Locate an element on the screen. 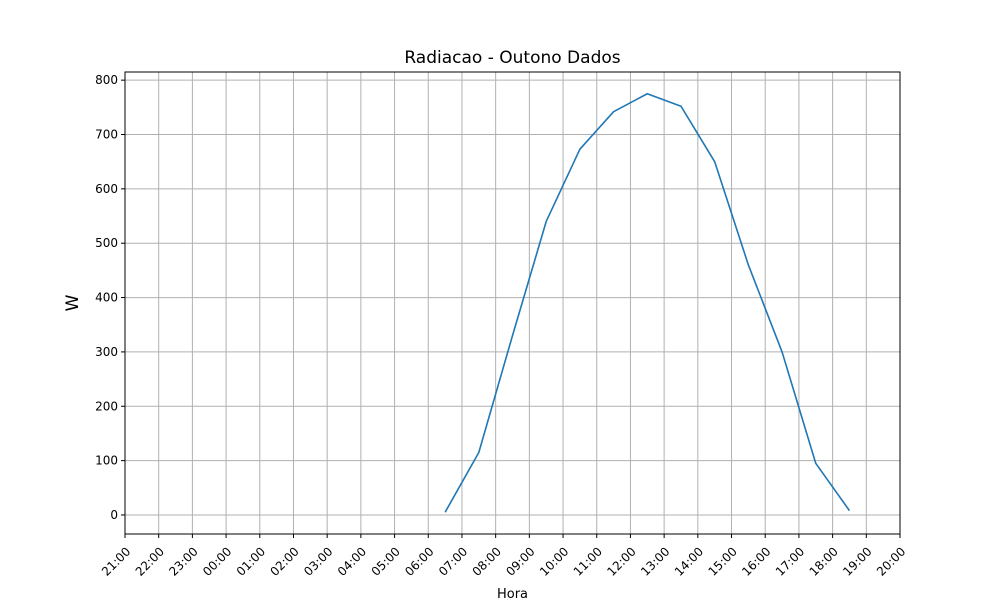 The height and width of the screenshot is (600, 1000). y-tick-label: 400 is located at coordinates (106, 298).